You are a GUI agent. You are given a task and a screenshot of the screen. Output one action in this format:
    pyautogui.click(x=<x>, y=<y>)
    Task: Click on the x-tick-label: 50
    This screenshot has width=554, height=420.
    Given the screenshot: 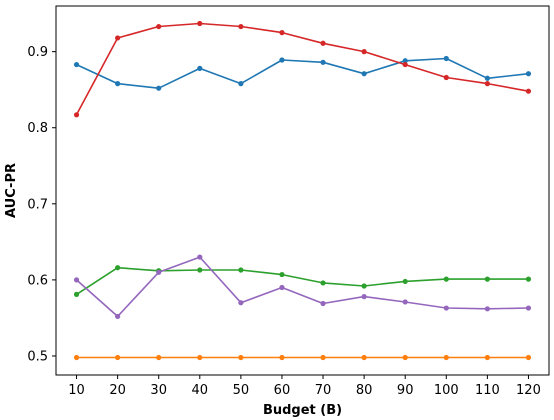 What is the action you would take?
    pyautogui.click(x=241, y=390)
    